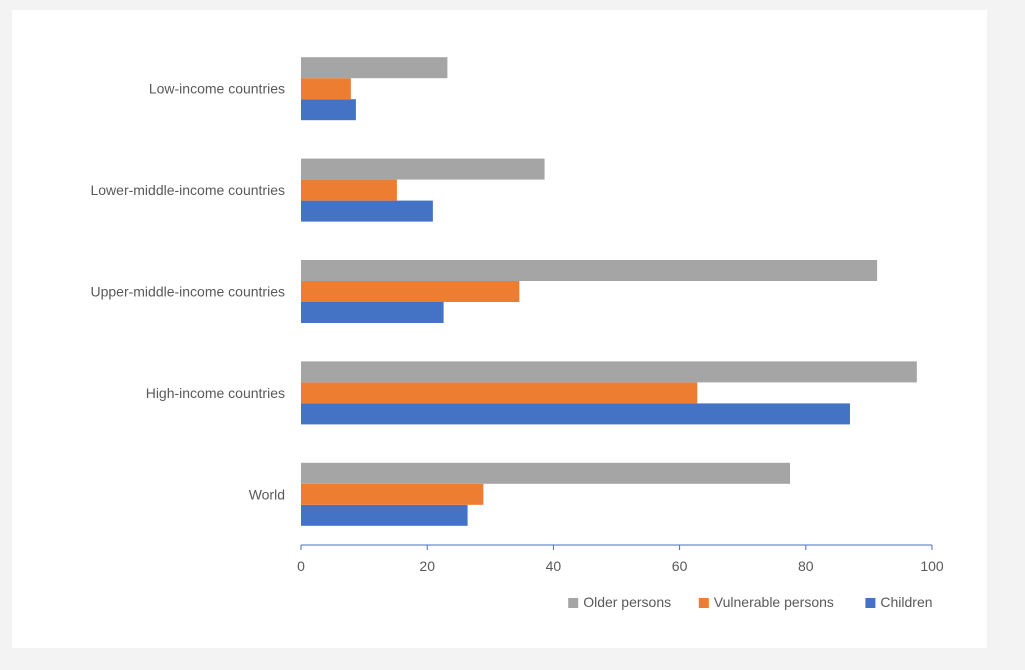 This screenshot has width=1025, height=670. What do you see at coordinates (806, 566) in the screenshot?
I see `x-tick-label: 80` at bounding box center [806, 566].